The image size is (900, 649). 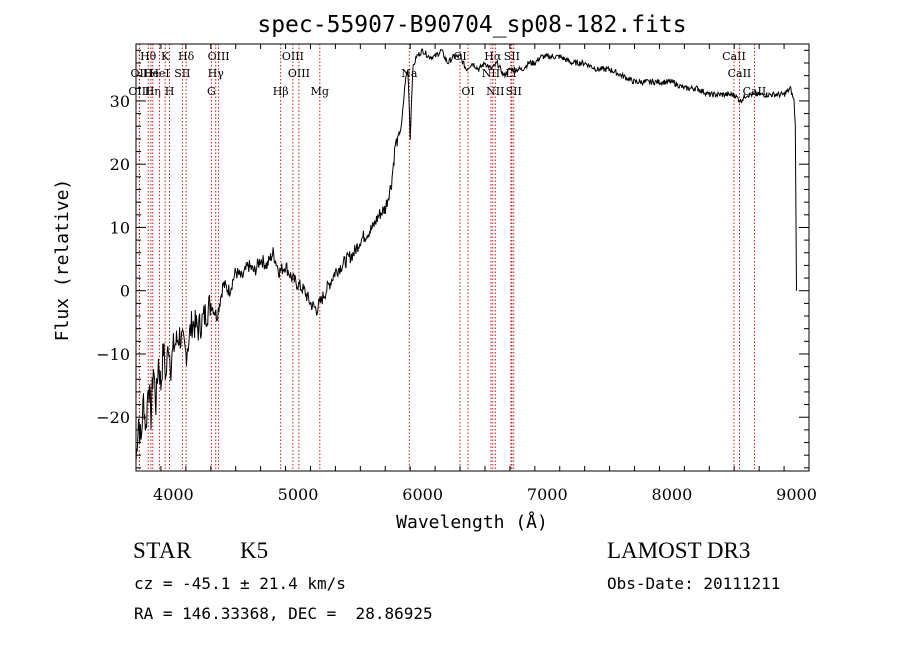 What do you see at coordinates (148, 56) in the screenshot?
I see `spectral-line-label: Hθ` at bounding box center [148, 56].